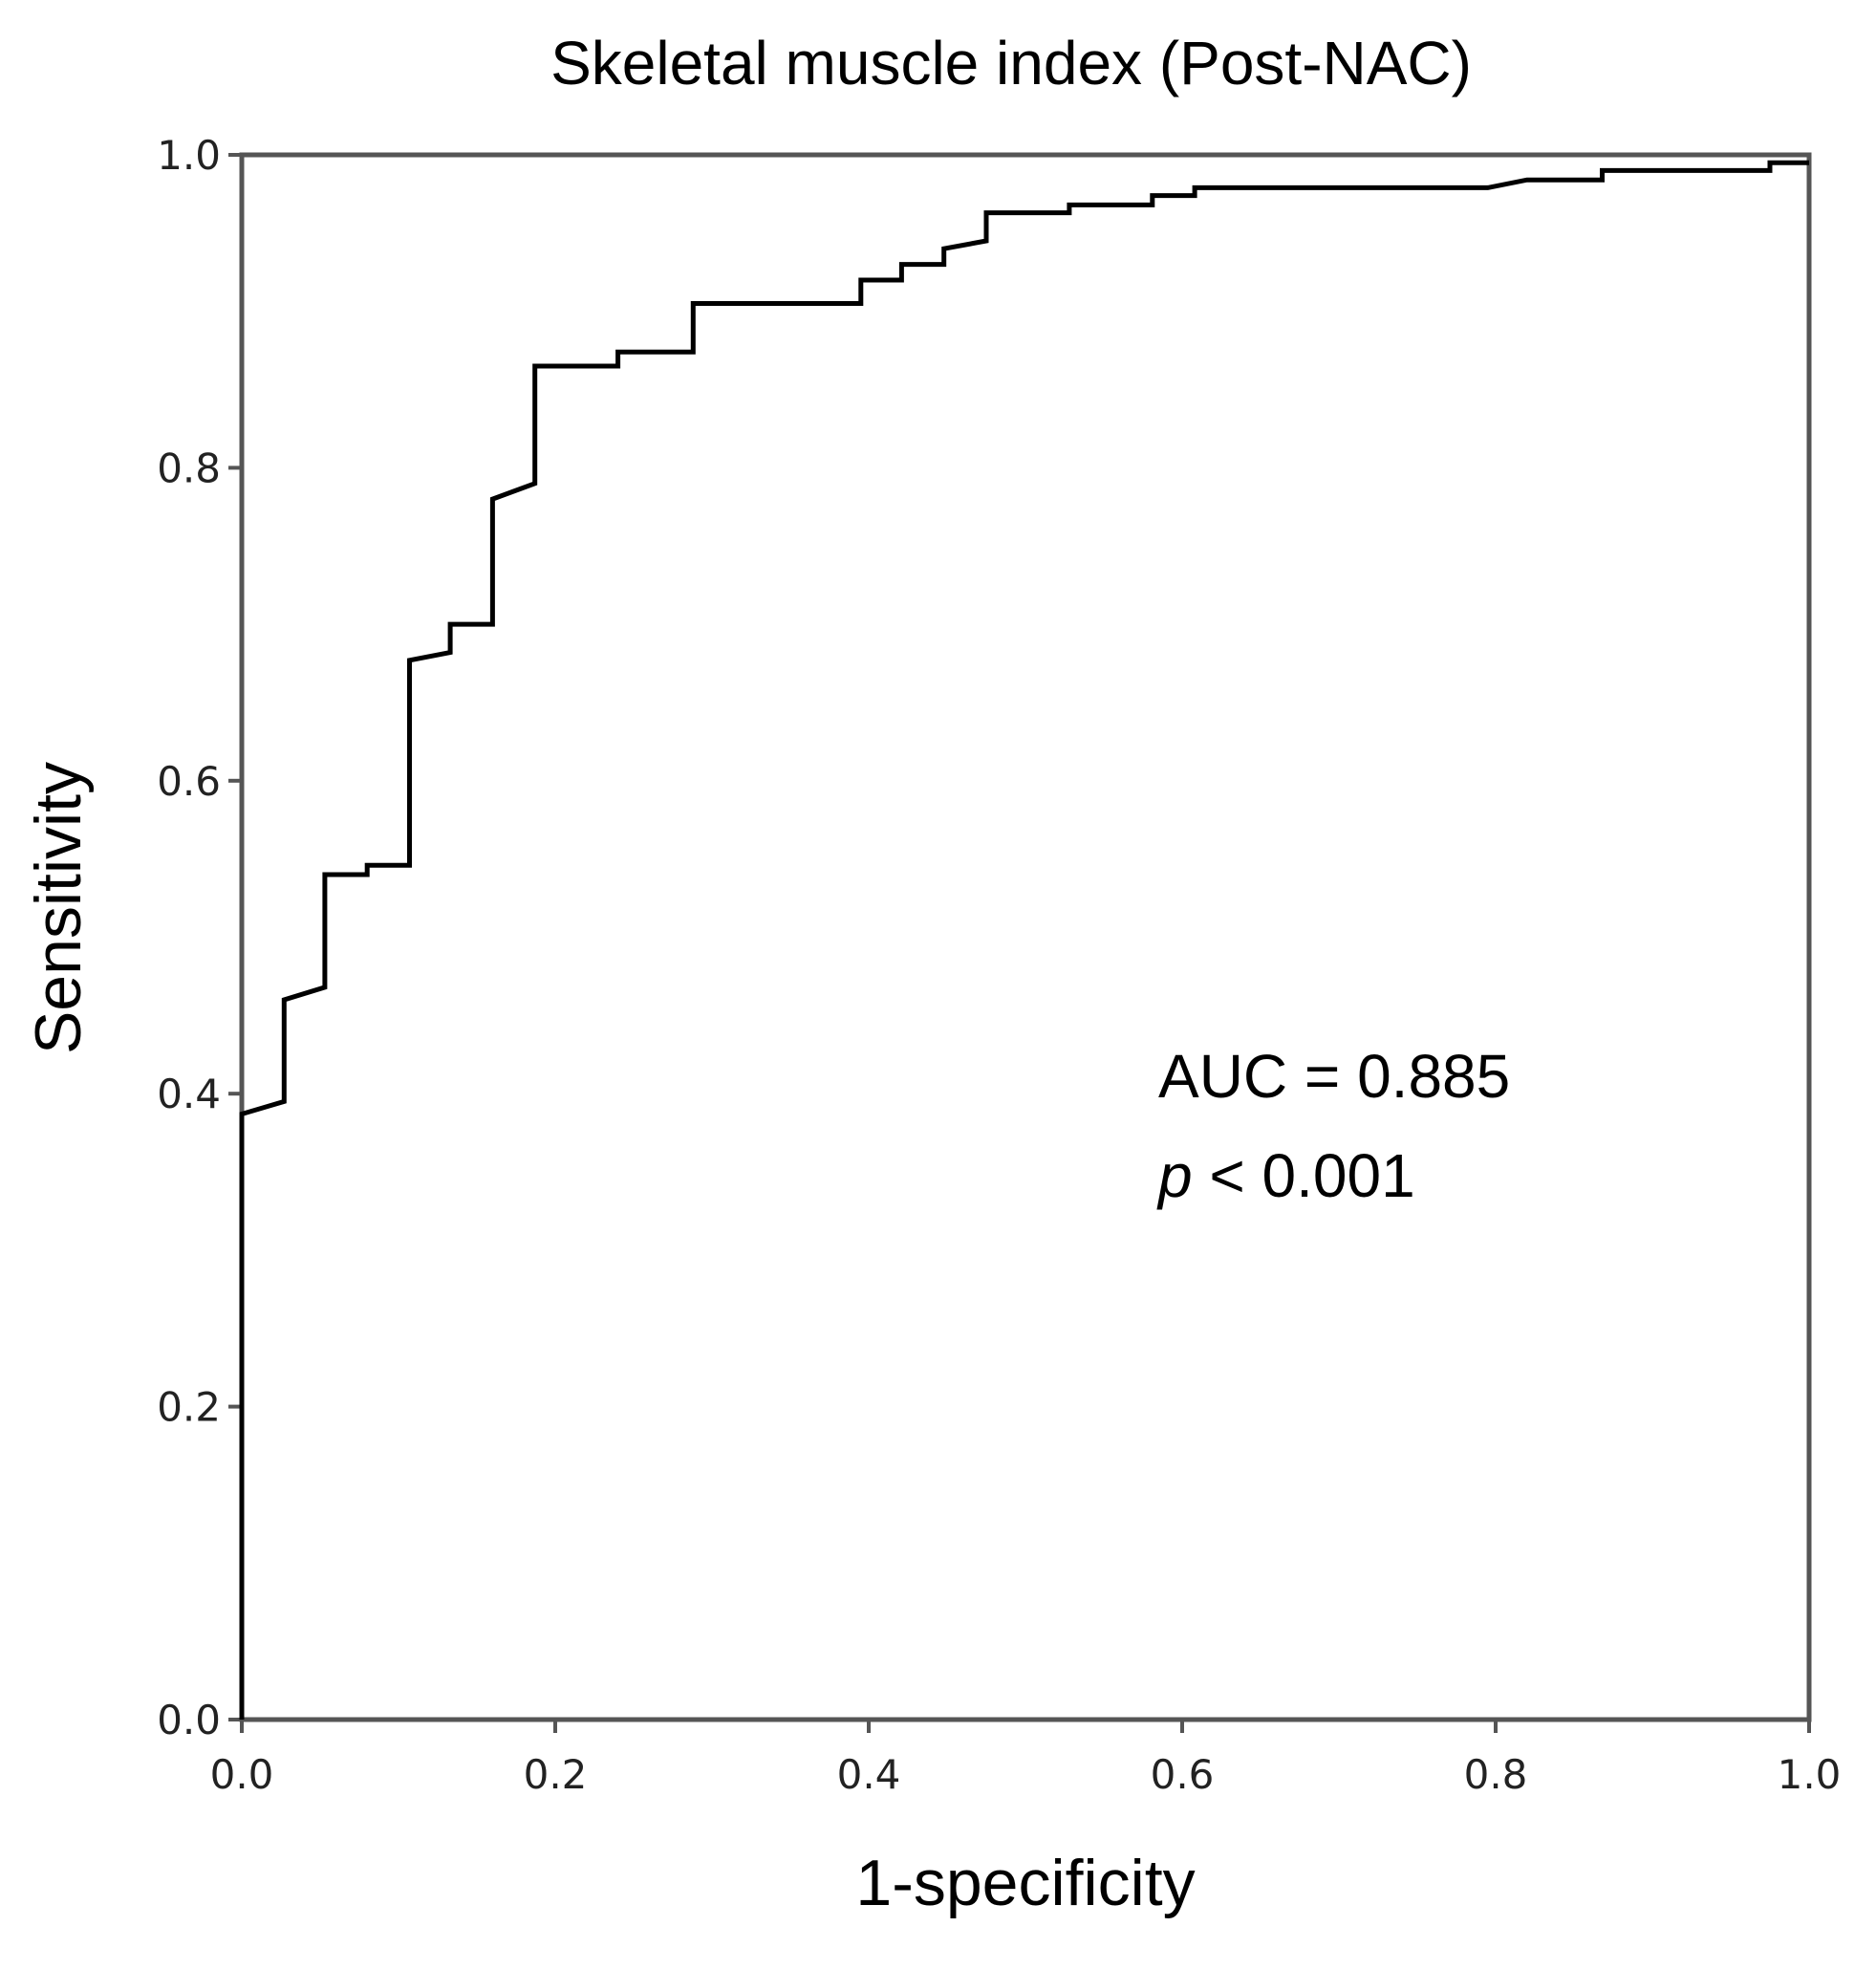 The image size is (1876, 1970). Describe the element at coordinates (59, 908) in the screenshot. I see `y-axis-label: Sensitivity` at that location.